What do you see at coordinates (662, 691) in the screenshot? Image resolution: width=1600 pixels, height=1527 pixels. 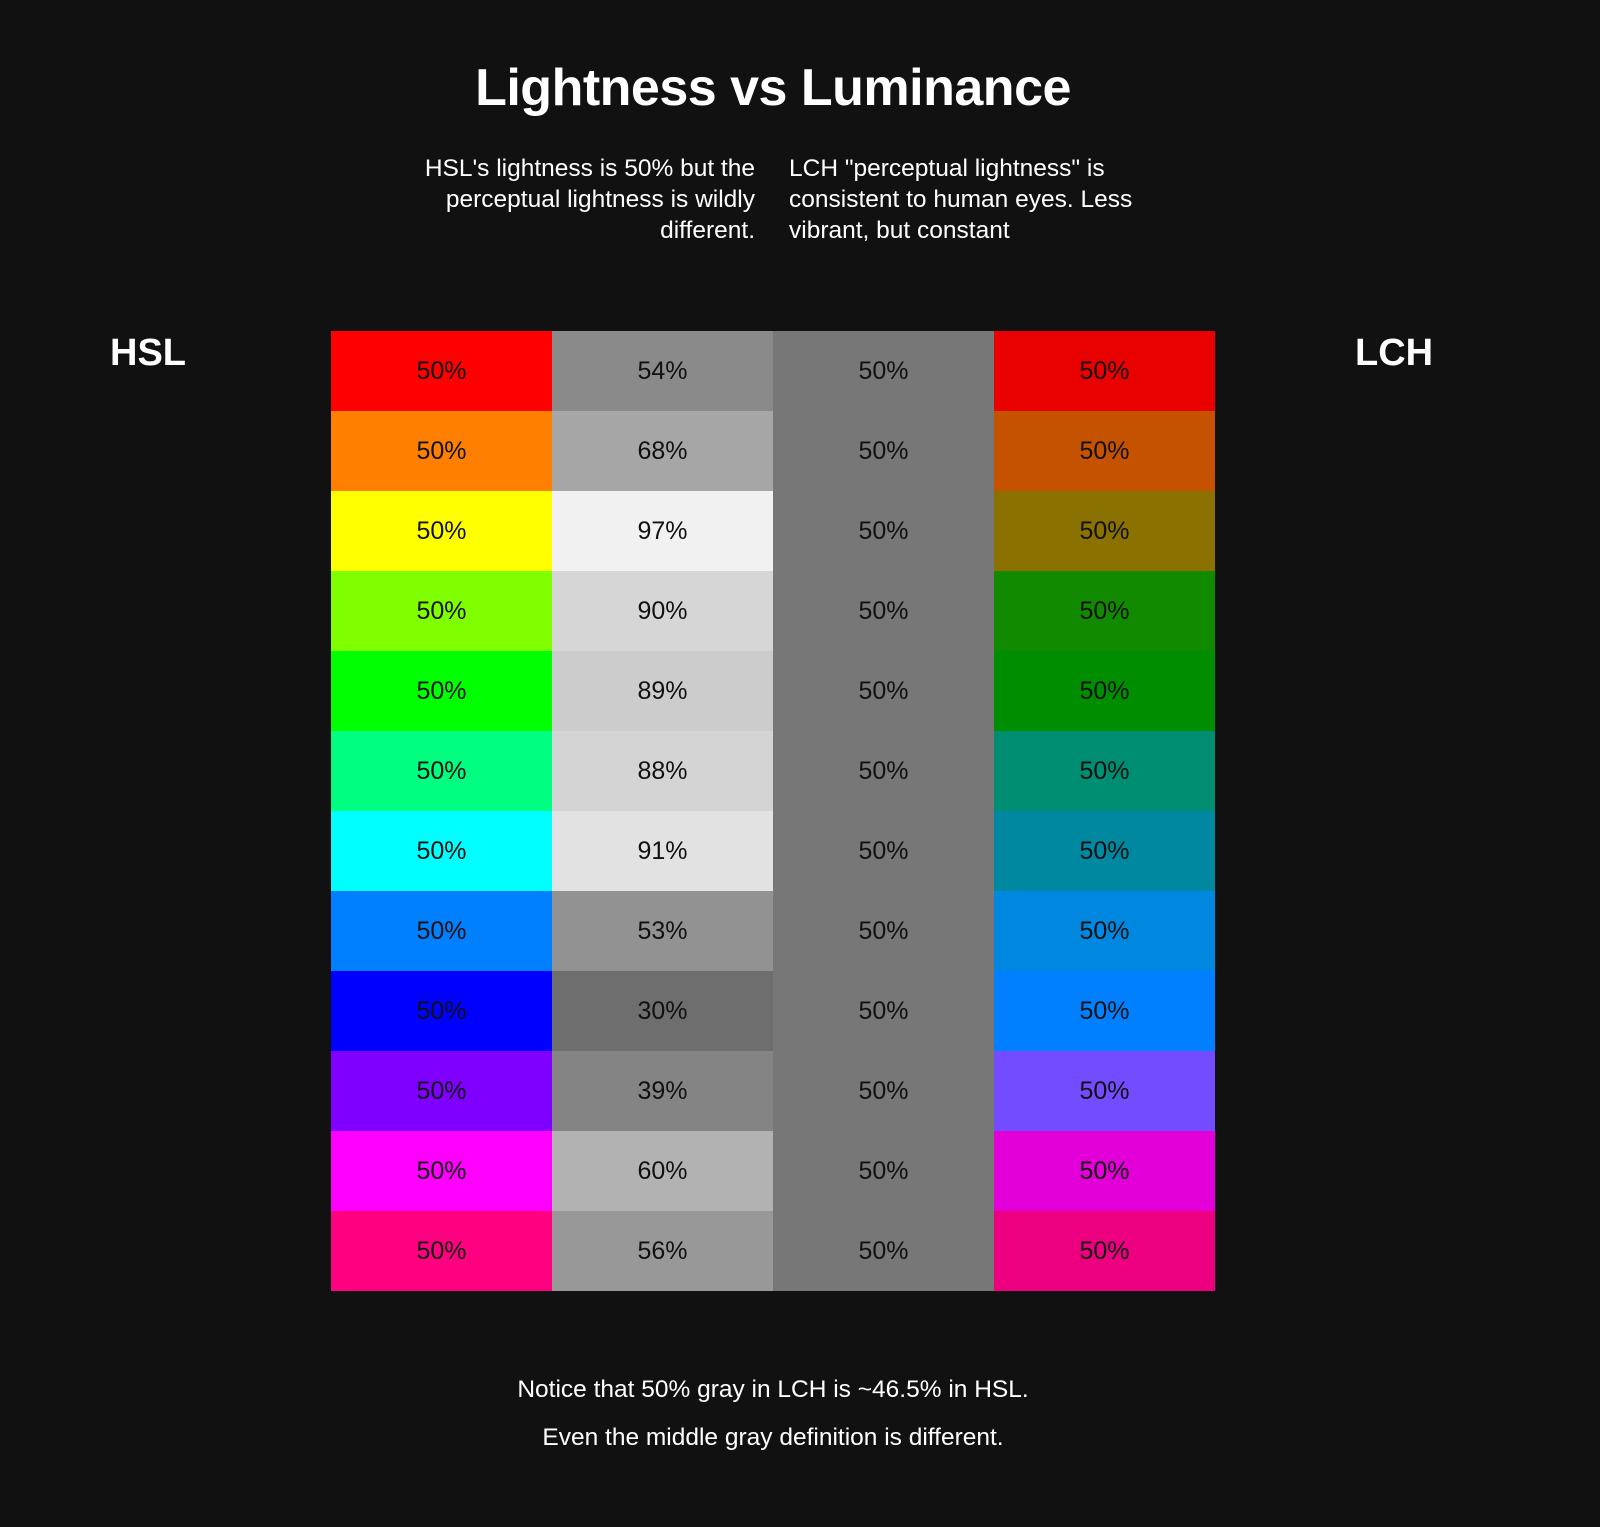 I see `hsl-gray-swatch: 89%` at bounding box center [662, 691].